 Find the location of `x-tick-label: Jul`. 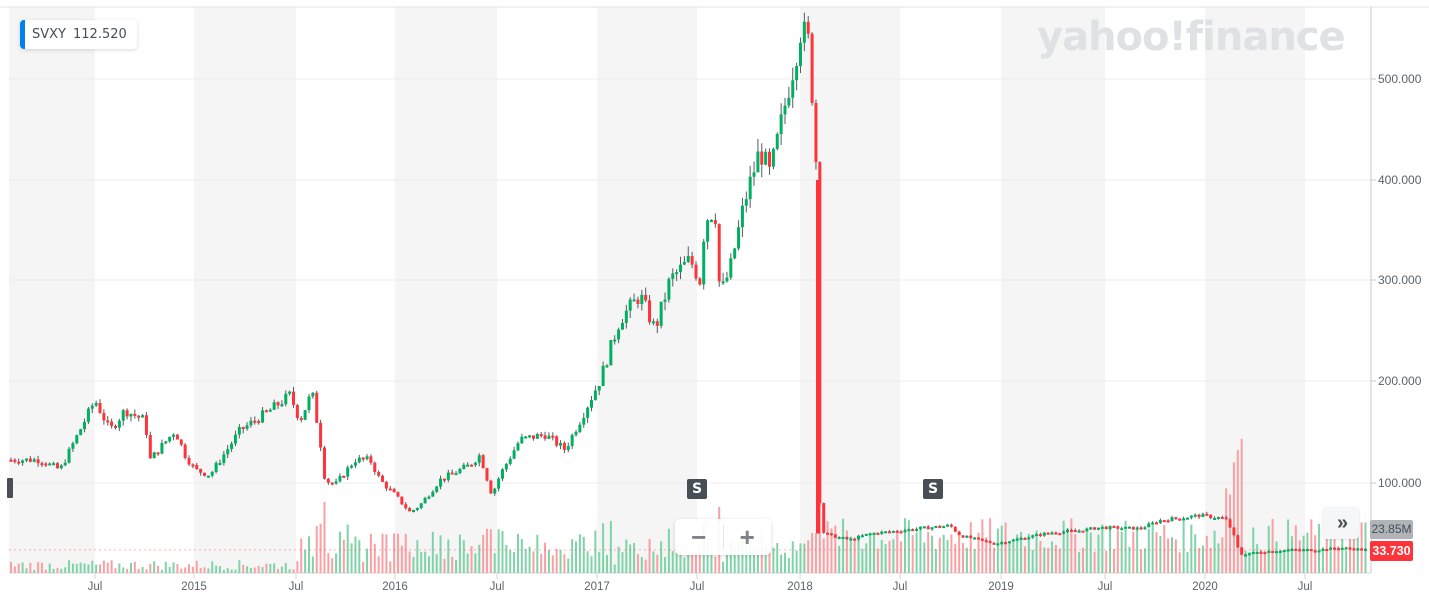

x-tick-label: Jul is located at coordinates (497, 587).